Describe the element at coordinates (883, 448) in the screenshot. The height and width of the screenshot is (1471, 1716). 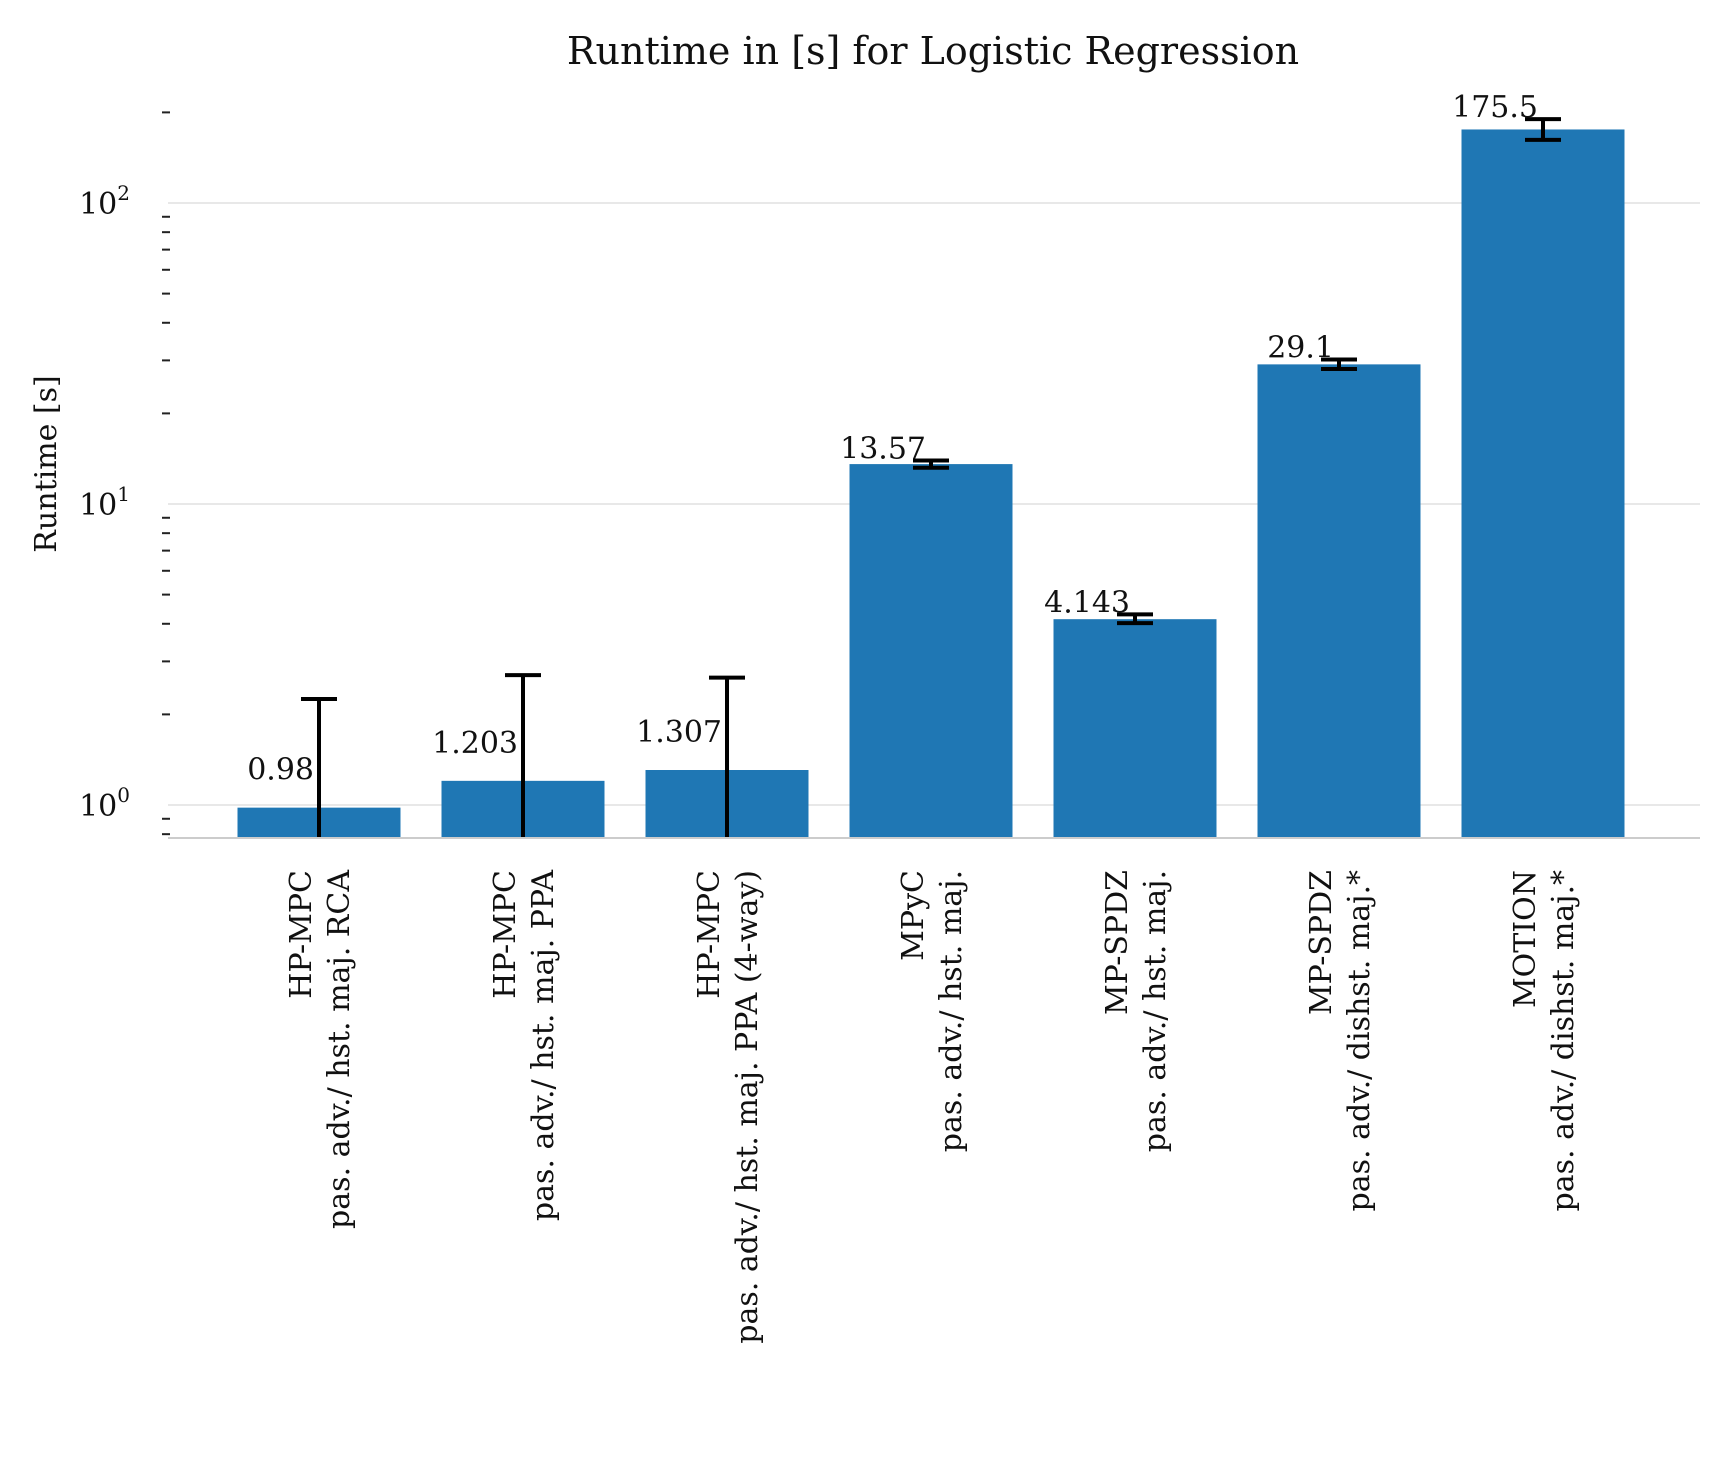
I see `data-label: 13.57` at that location.